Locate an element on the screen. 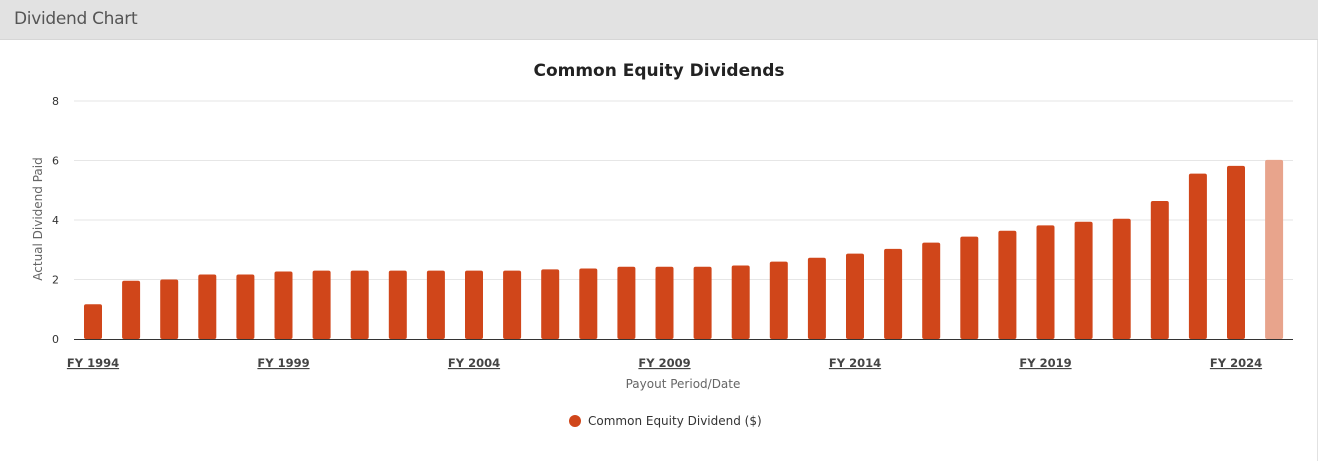 The height and width of the screenshot is (461, 1320). legend-label: Common Equity Dividend ($) is located at coordinates (675, 421).